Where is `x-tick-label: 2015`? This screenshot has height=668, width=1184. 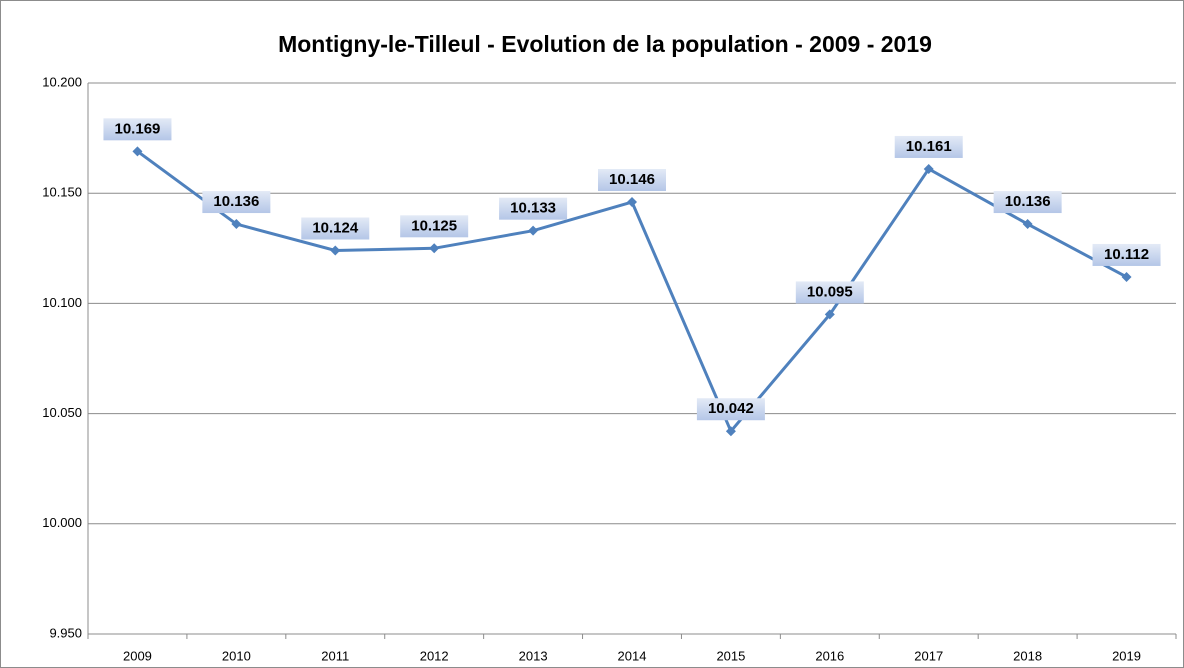
x-tick-label: 2015 is located at coordinates (730, 655).